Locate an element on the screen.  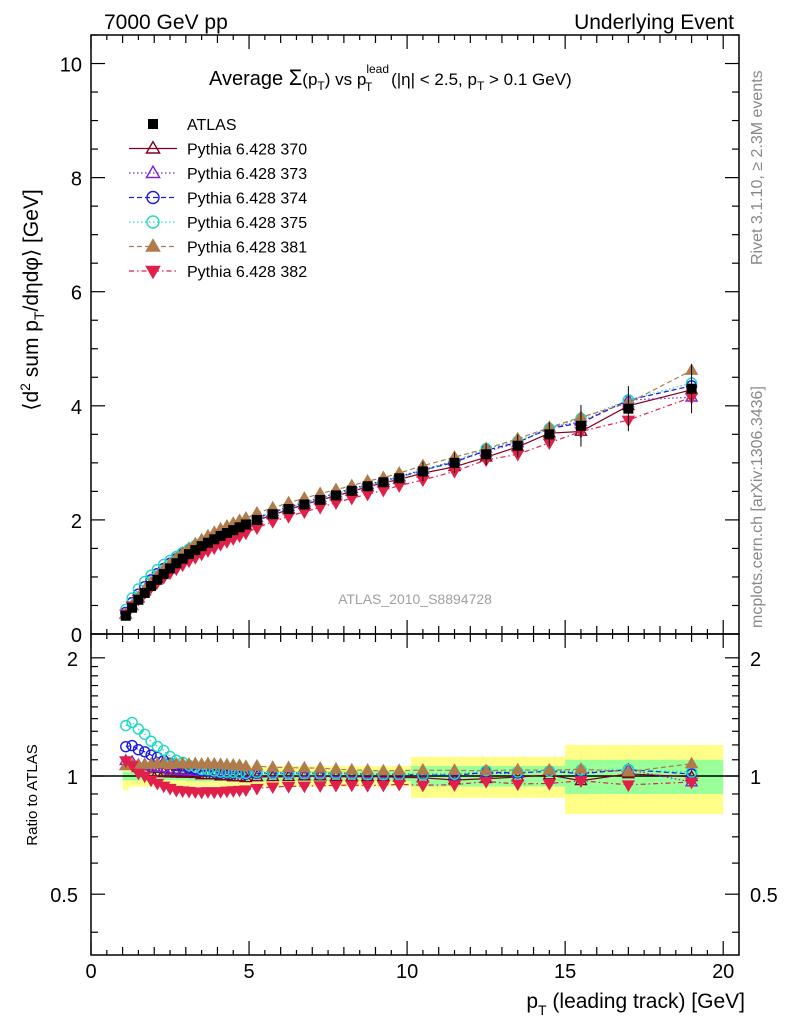
ratio-y-tick-label: 1 is located at coordinates (72, 778).